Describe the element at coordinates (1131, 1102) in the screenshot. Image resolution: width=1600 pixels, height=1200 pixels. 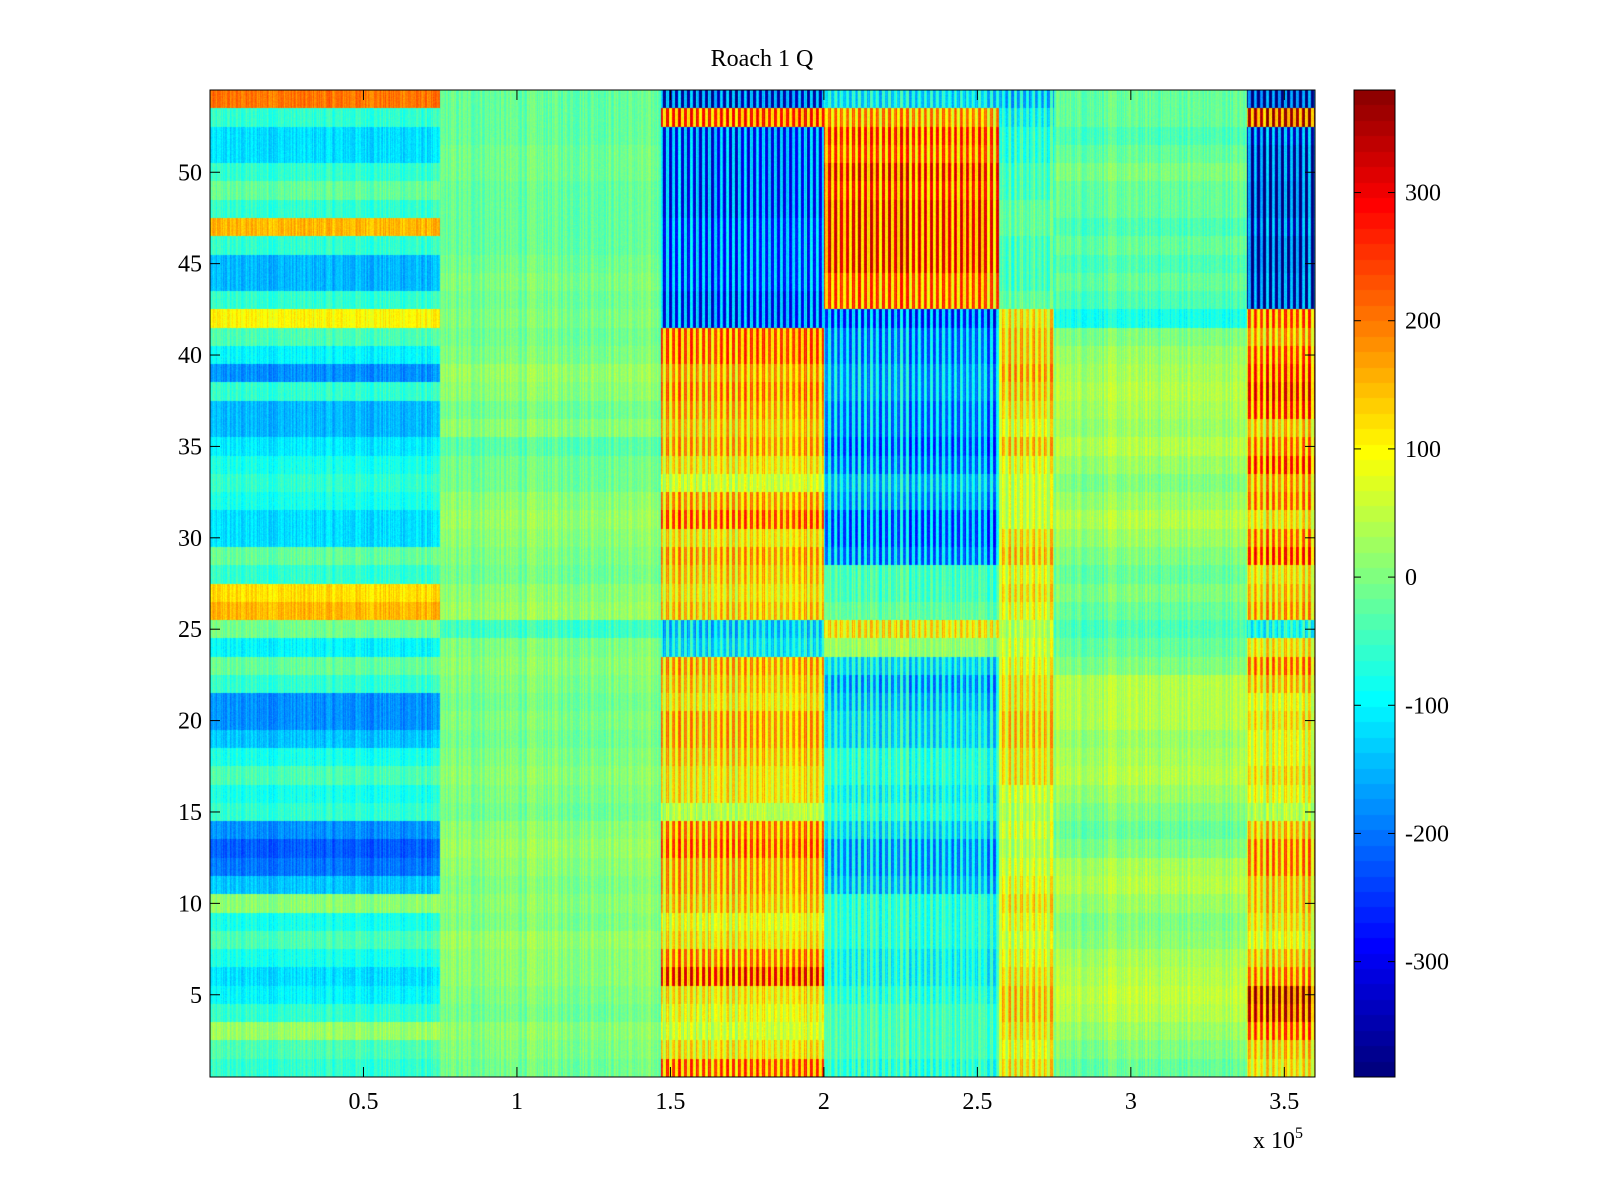
I see `x-tick-label: 3` at that location.